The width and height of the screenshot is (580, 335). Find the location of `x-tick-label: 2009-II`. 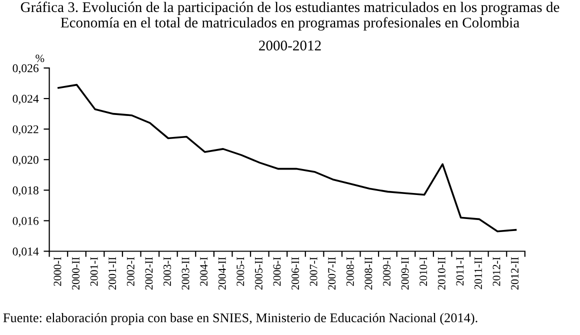

x-tick-label: 2009-II is located at coordinates (405, 273).